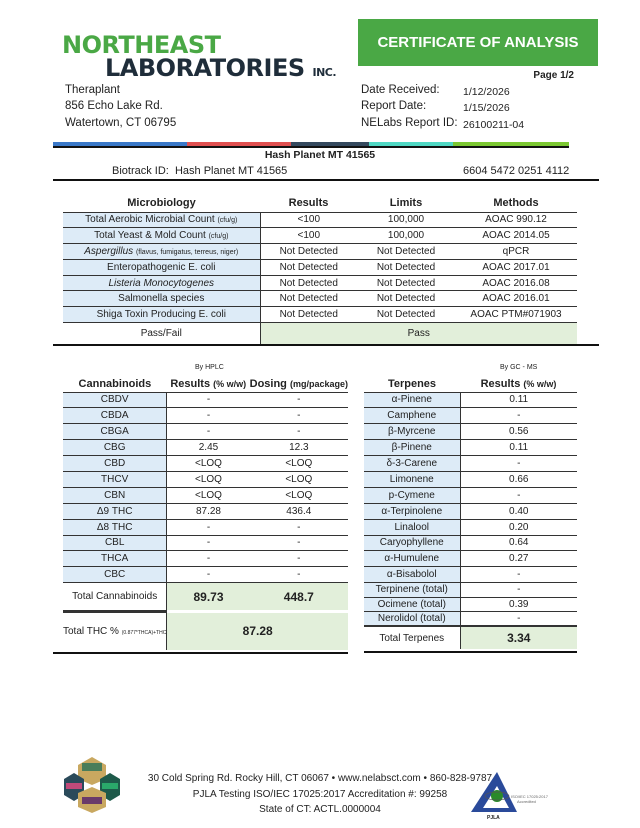 Image resolution: width=640 pixels, height=828 pixels. What do you see at coordinates (308, 203) in the screenshot?
I see `col-header: Results` at bounding box center [308, 203].